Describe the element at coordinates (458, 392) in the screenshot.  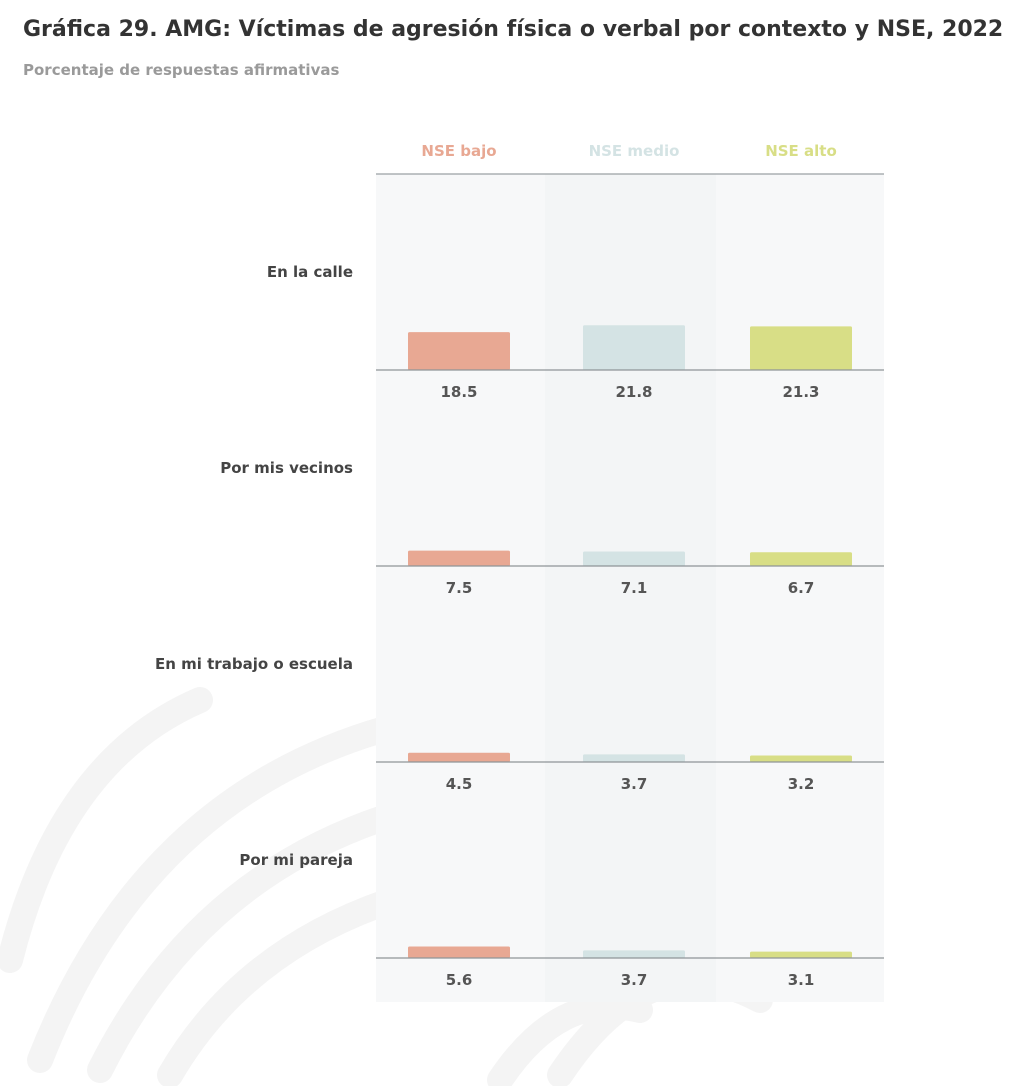
I see `value-label: 18.5` at that location.